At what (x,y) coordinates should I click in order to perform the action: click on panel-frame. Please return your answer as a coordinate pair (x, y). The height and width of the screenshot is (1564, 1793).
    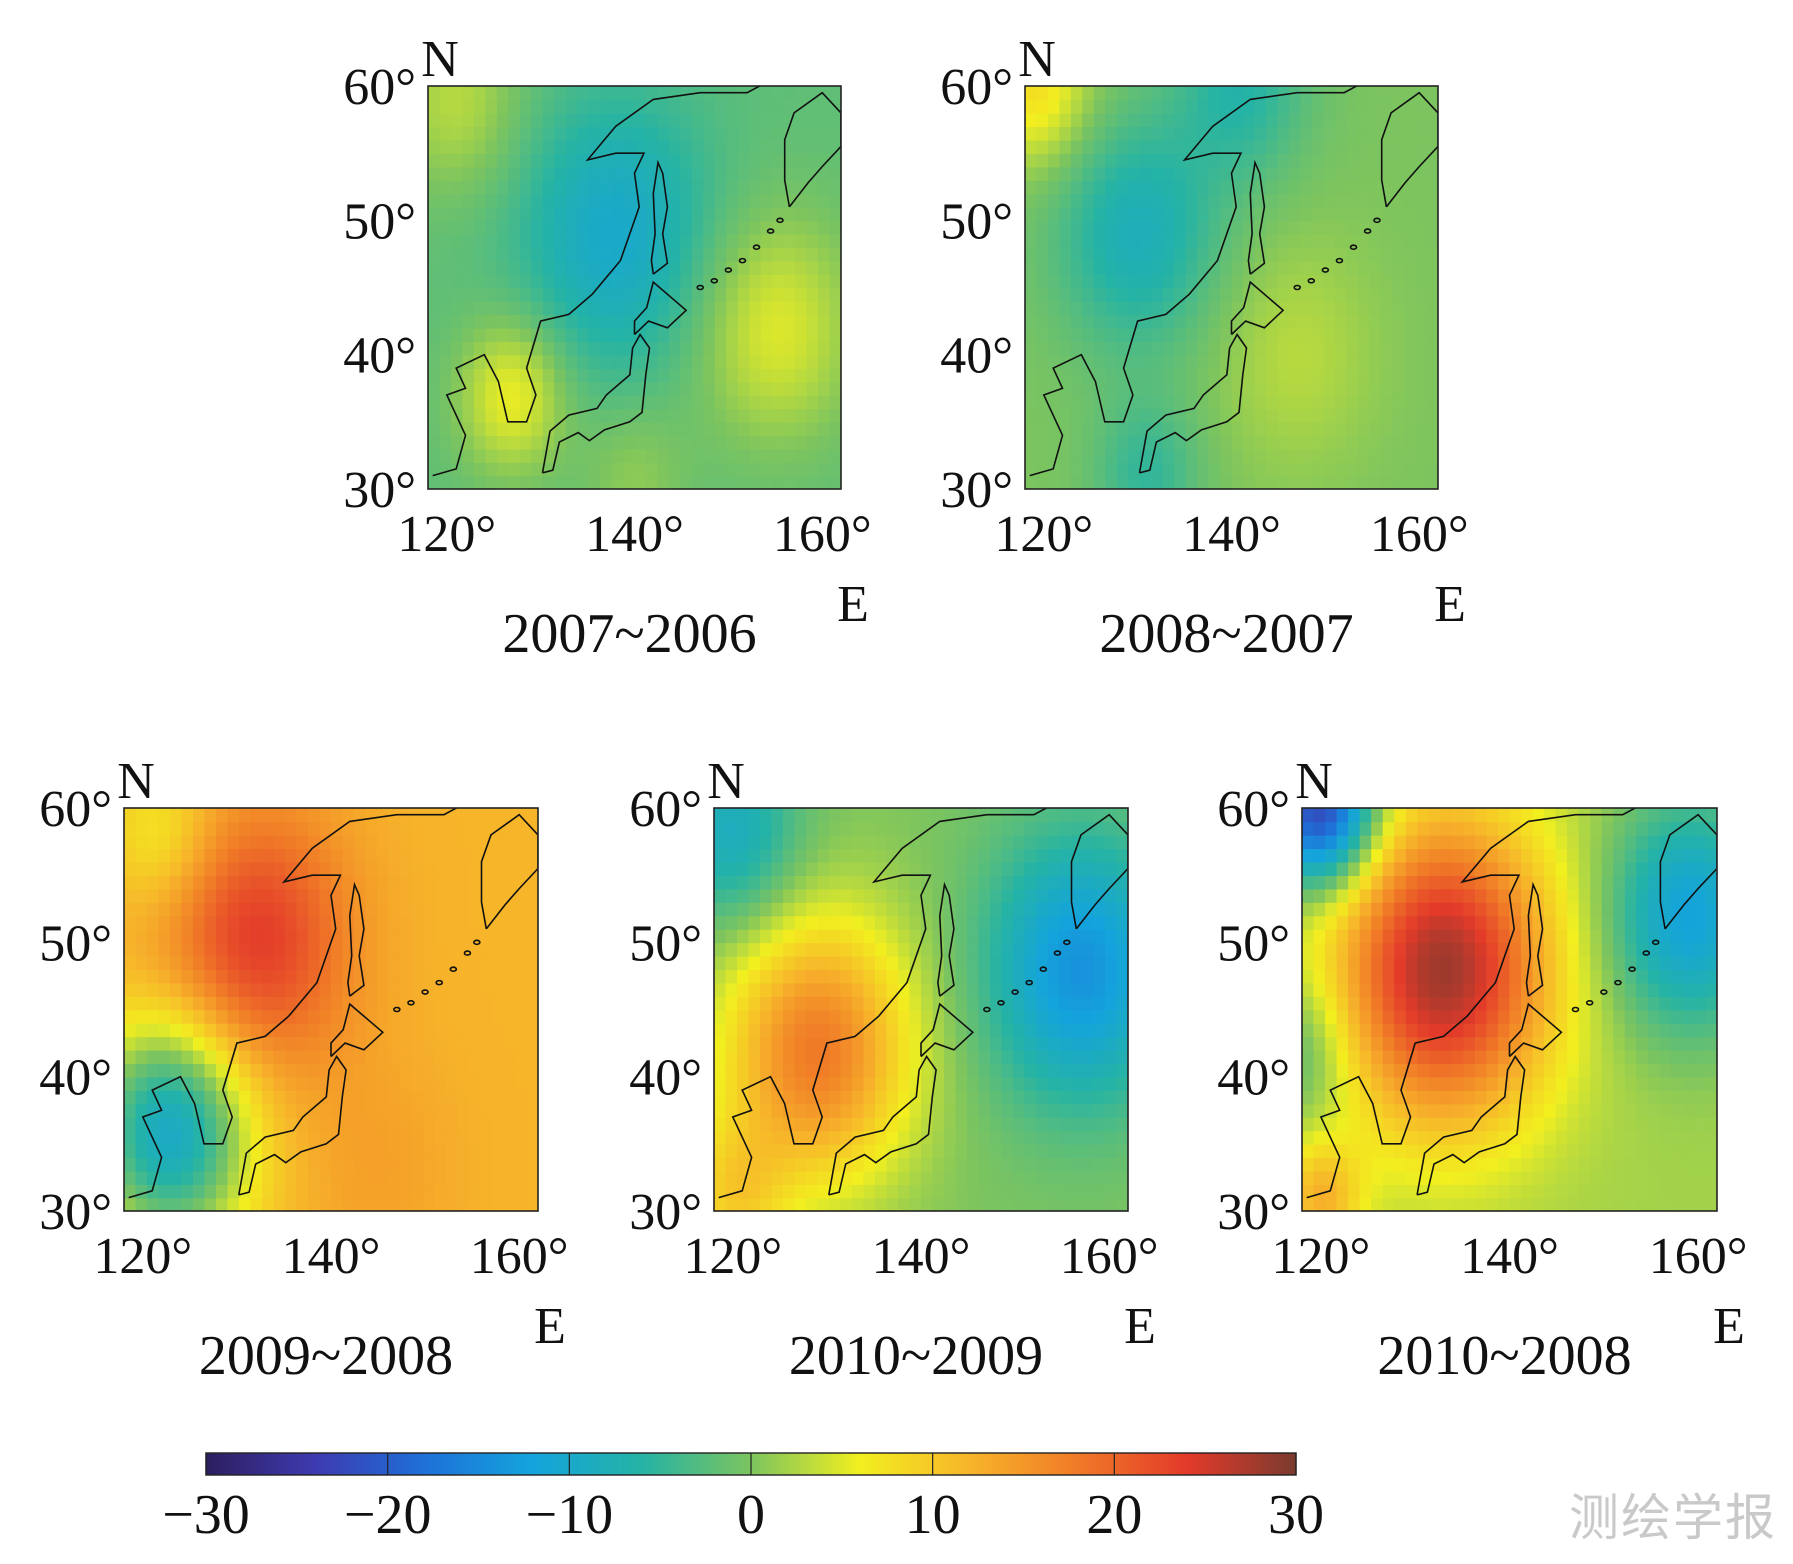
    Looking at the image, I should click on (921, 1009).